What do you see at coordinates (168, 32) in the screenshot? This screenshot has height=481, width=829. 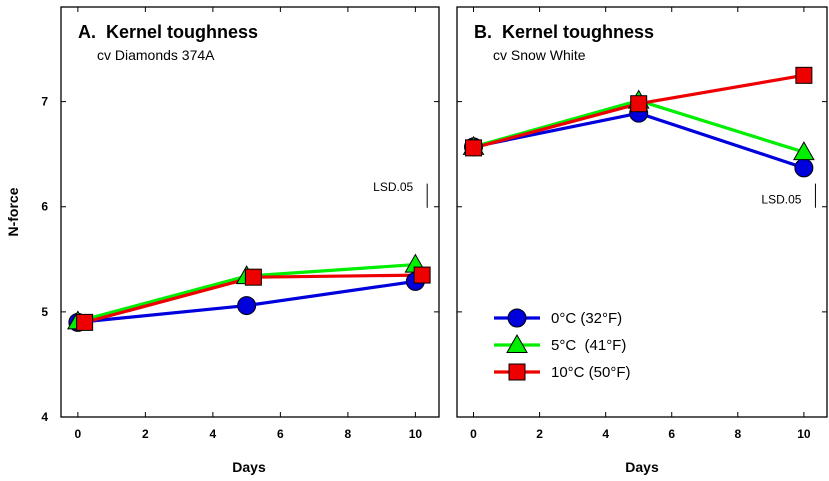 I see `panel-a-title: A. Kernel toughness` at bounding box center [168, 32].